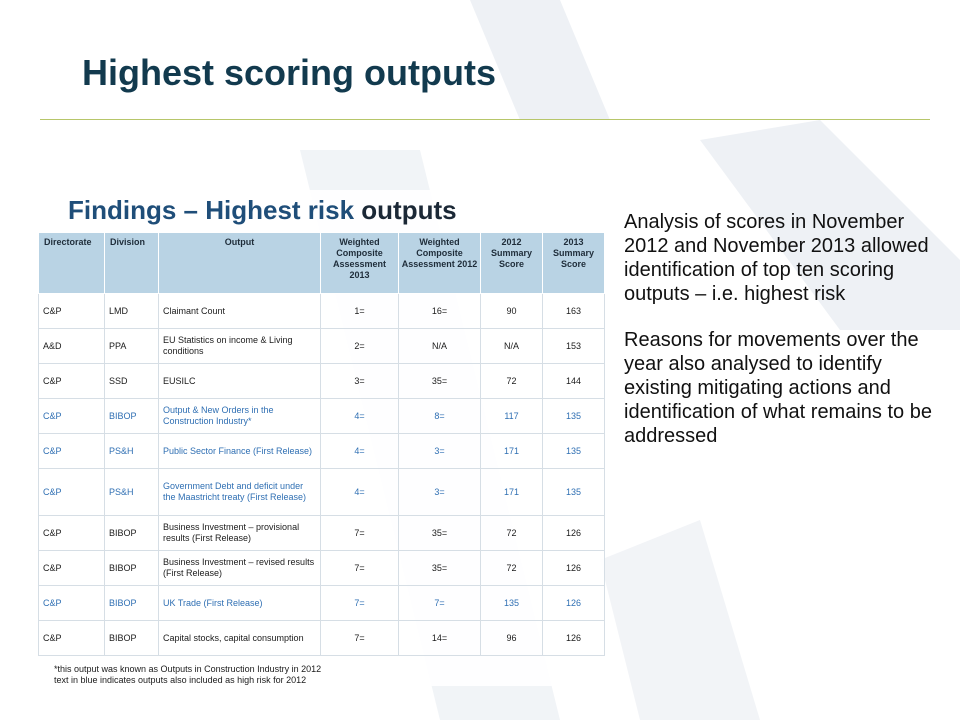  Describe the element at coordinates (573, 346) in the screenshot. I see `score-2013-cell: 153` at that location.